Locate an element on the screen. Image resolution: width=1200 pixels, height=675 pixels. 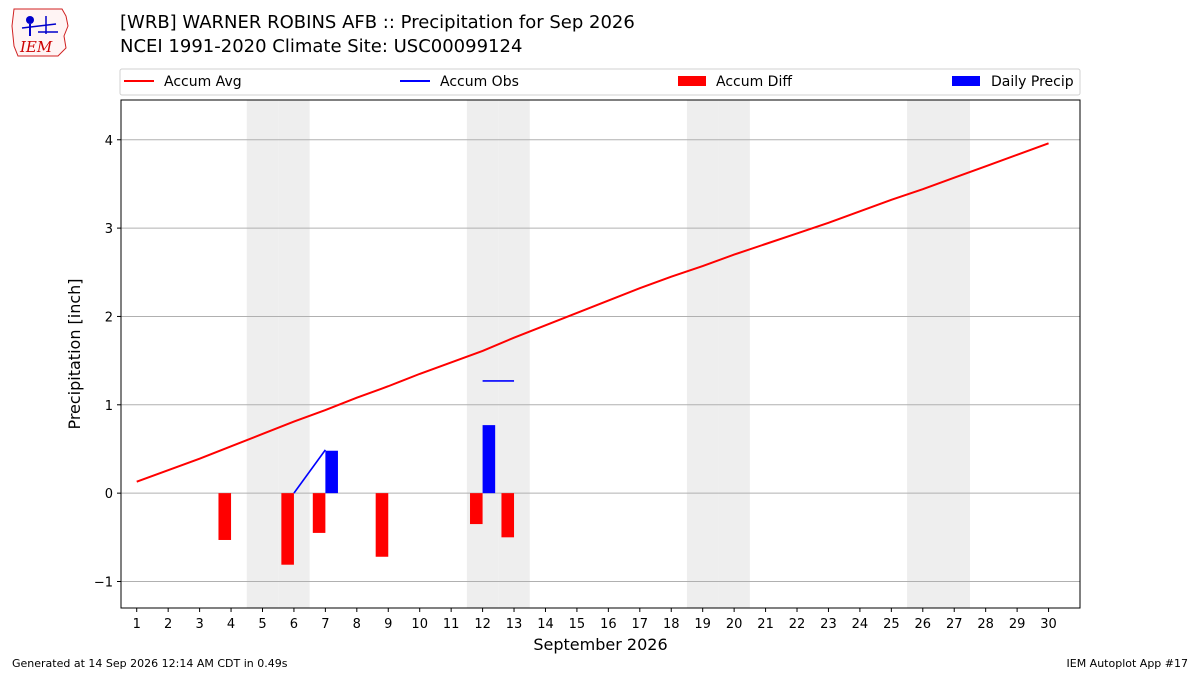
xtick-label: 22 is located at coordinates (797, 624).